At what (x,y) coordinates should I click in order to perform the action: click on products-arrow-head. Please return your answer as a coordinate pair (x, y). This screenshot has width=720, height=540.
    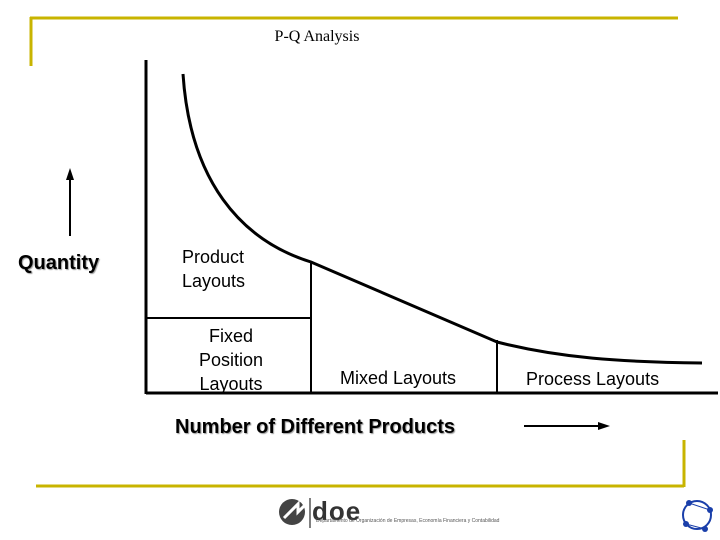
    Looking at the image, I should click on (604, 426).